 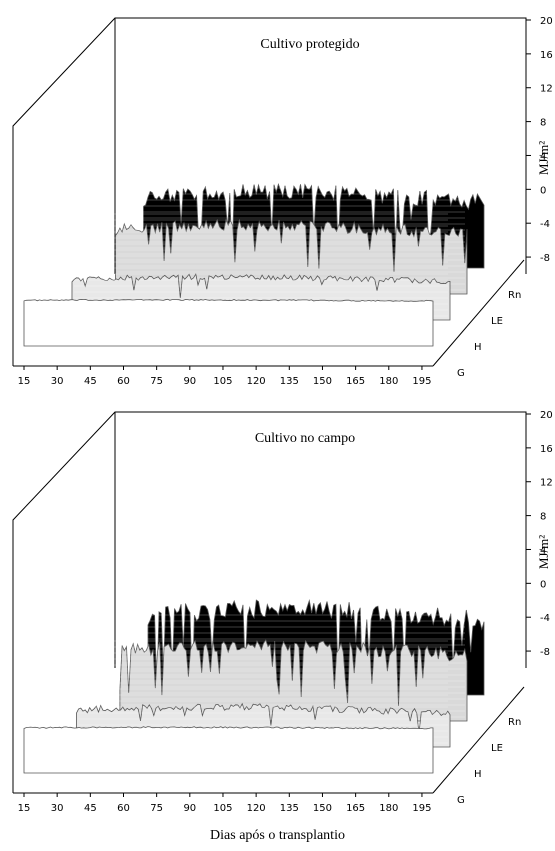 What do you see at coordinates (305, 438) in the screenshot?
I see `chart-title: Cultivo no campo` at bounding box center [305, 438].